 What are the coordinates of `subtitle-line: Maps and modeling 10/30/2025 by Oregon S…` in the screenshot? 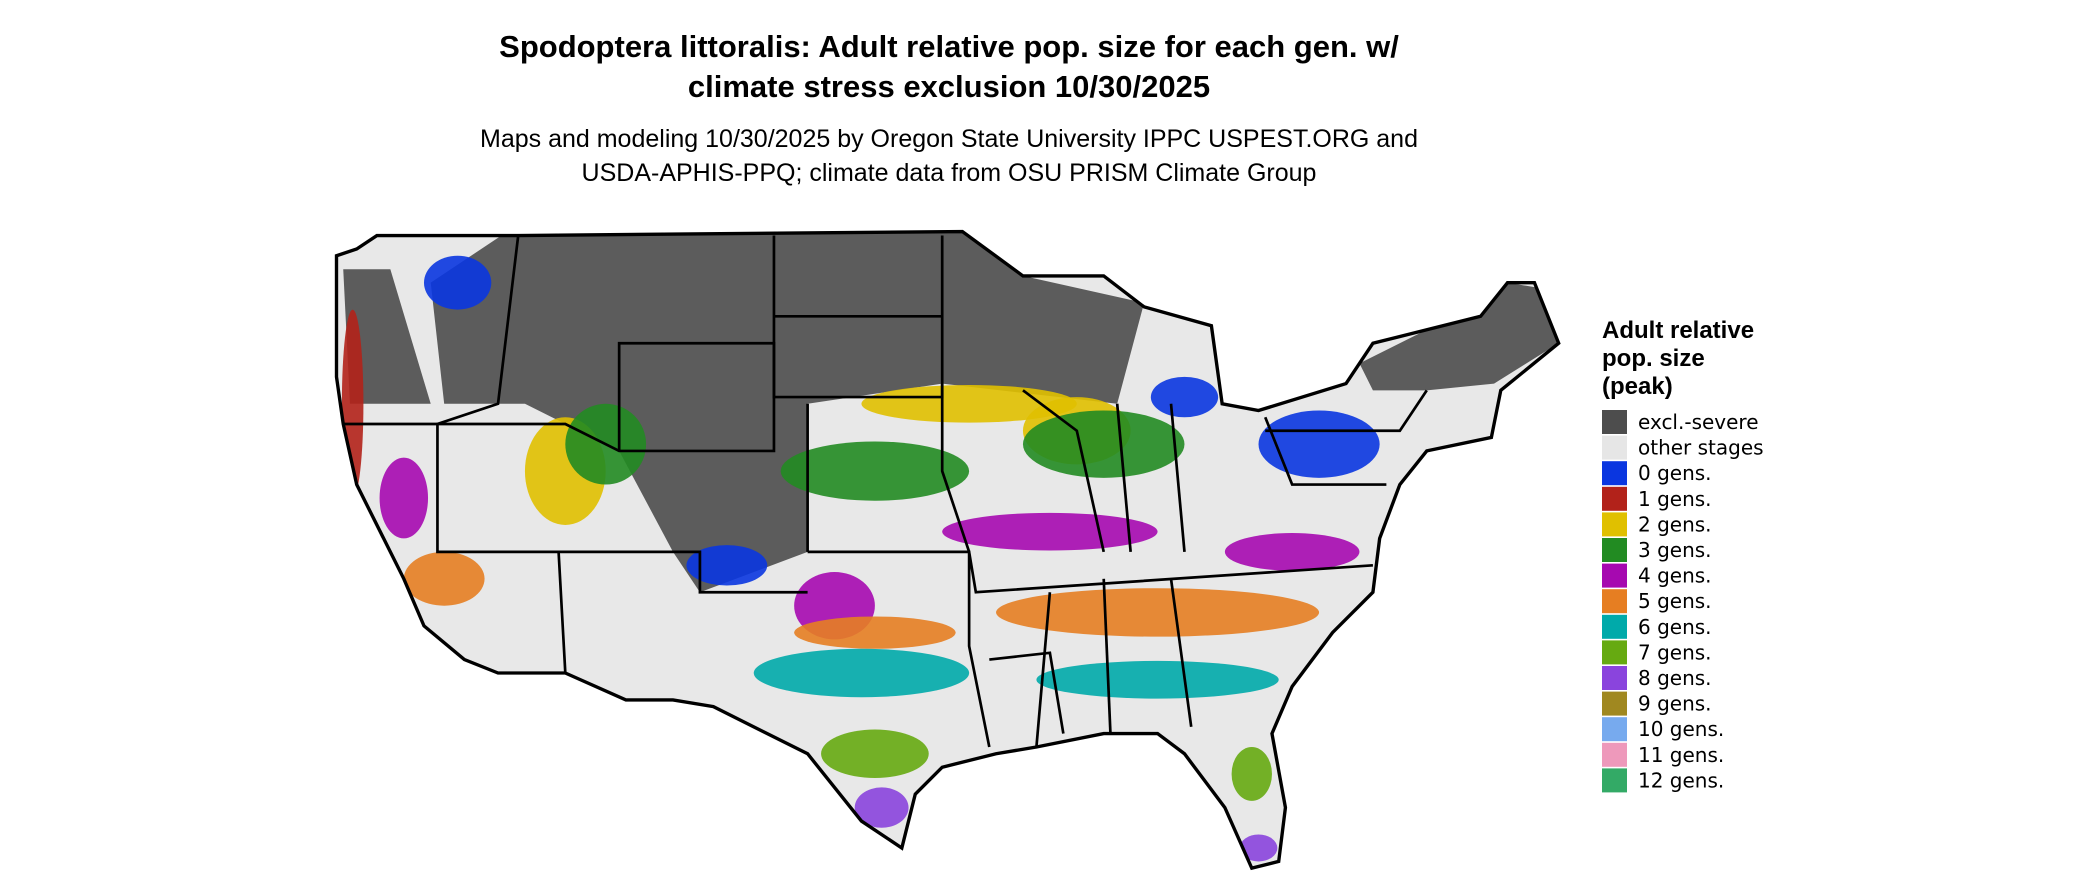 It's located at (949, 139).